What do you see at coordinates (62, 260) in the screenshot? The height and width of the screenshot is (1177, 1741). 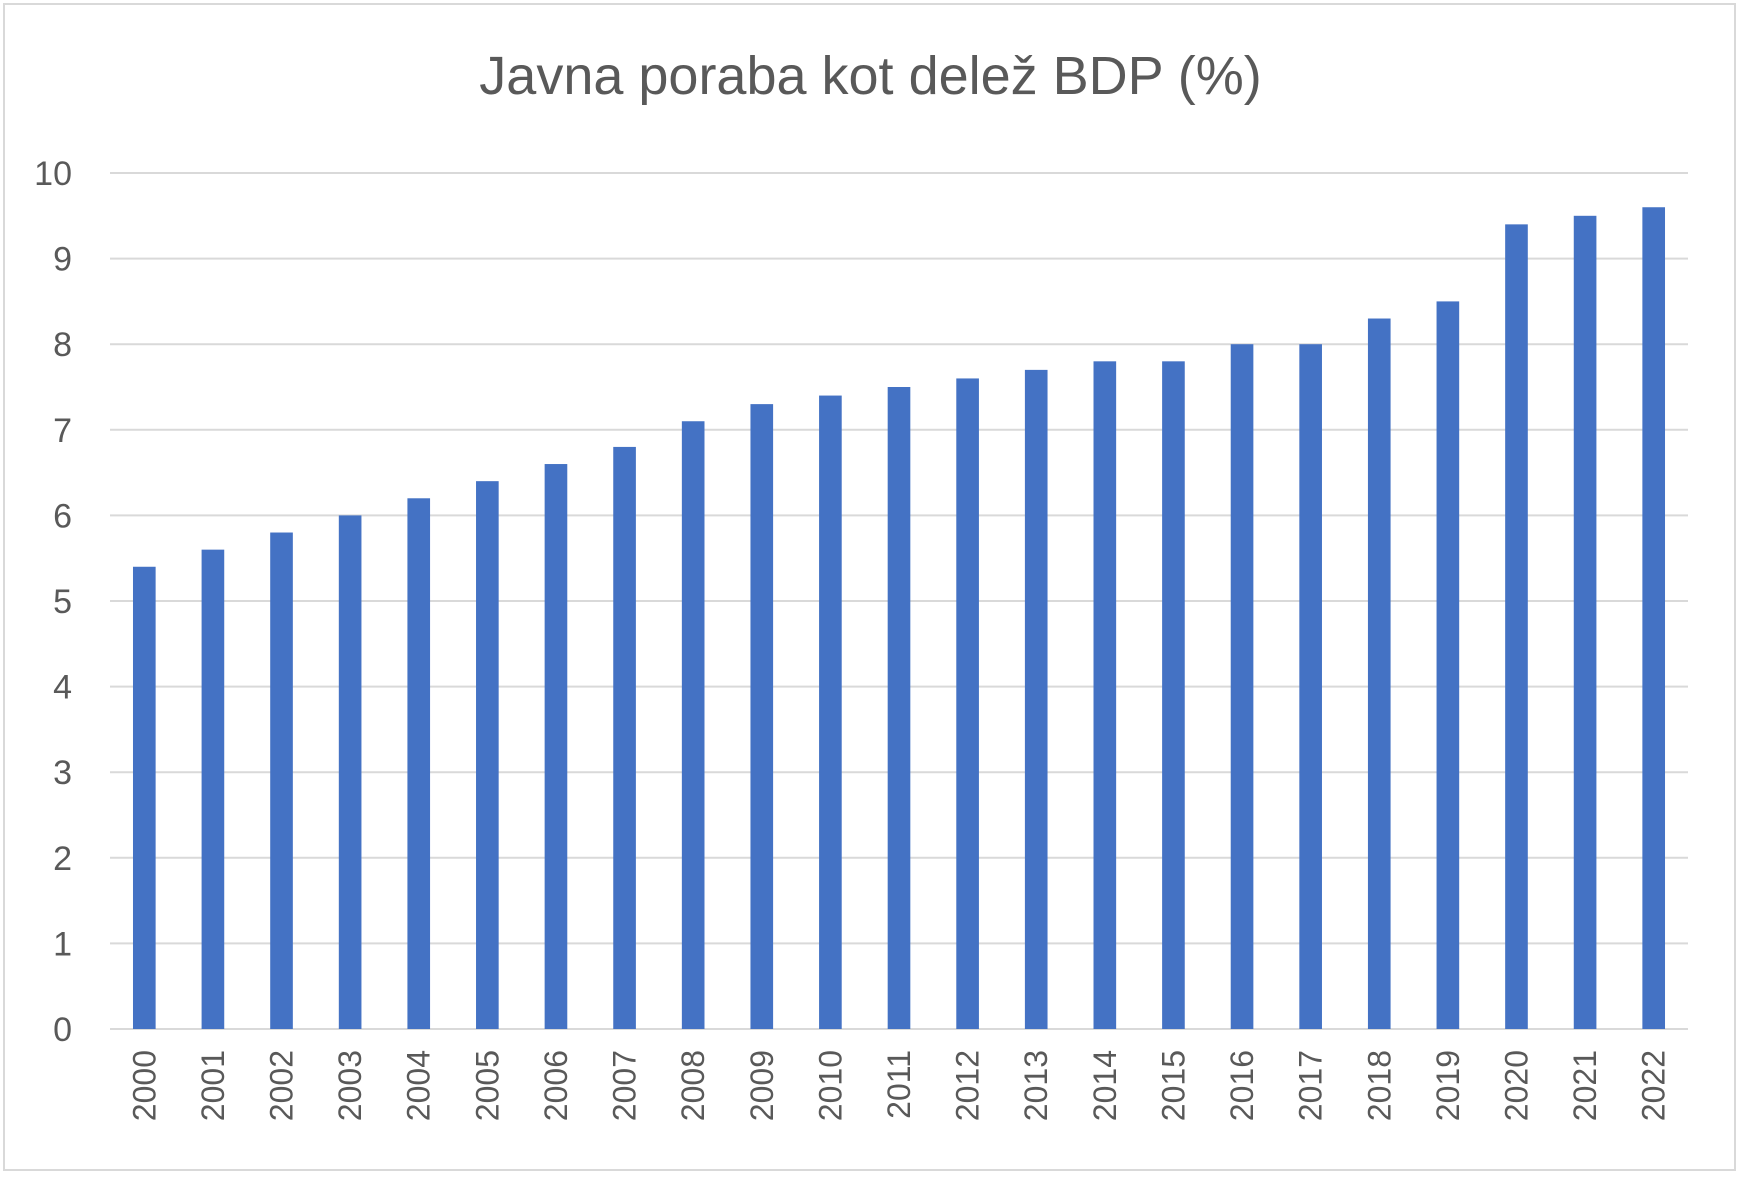 I see `y-tick-label: 9` at bounding box center [62, 260].